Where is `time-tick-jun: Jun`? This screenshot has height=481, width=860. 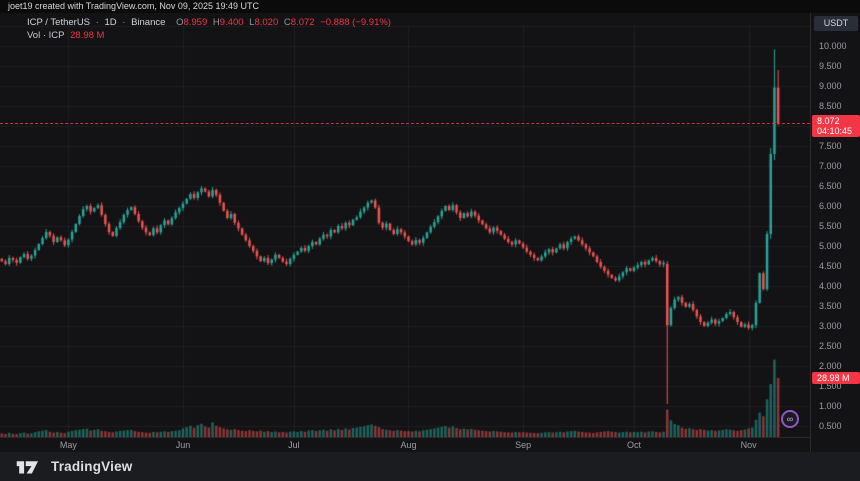 time-tick-jun: Jun is located at coordinates (183, 445).